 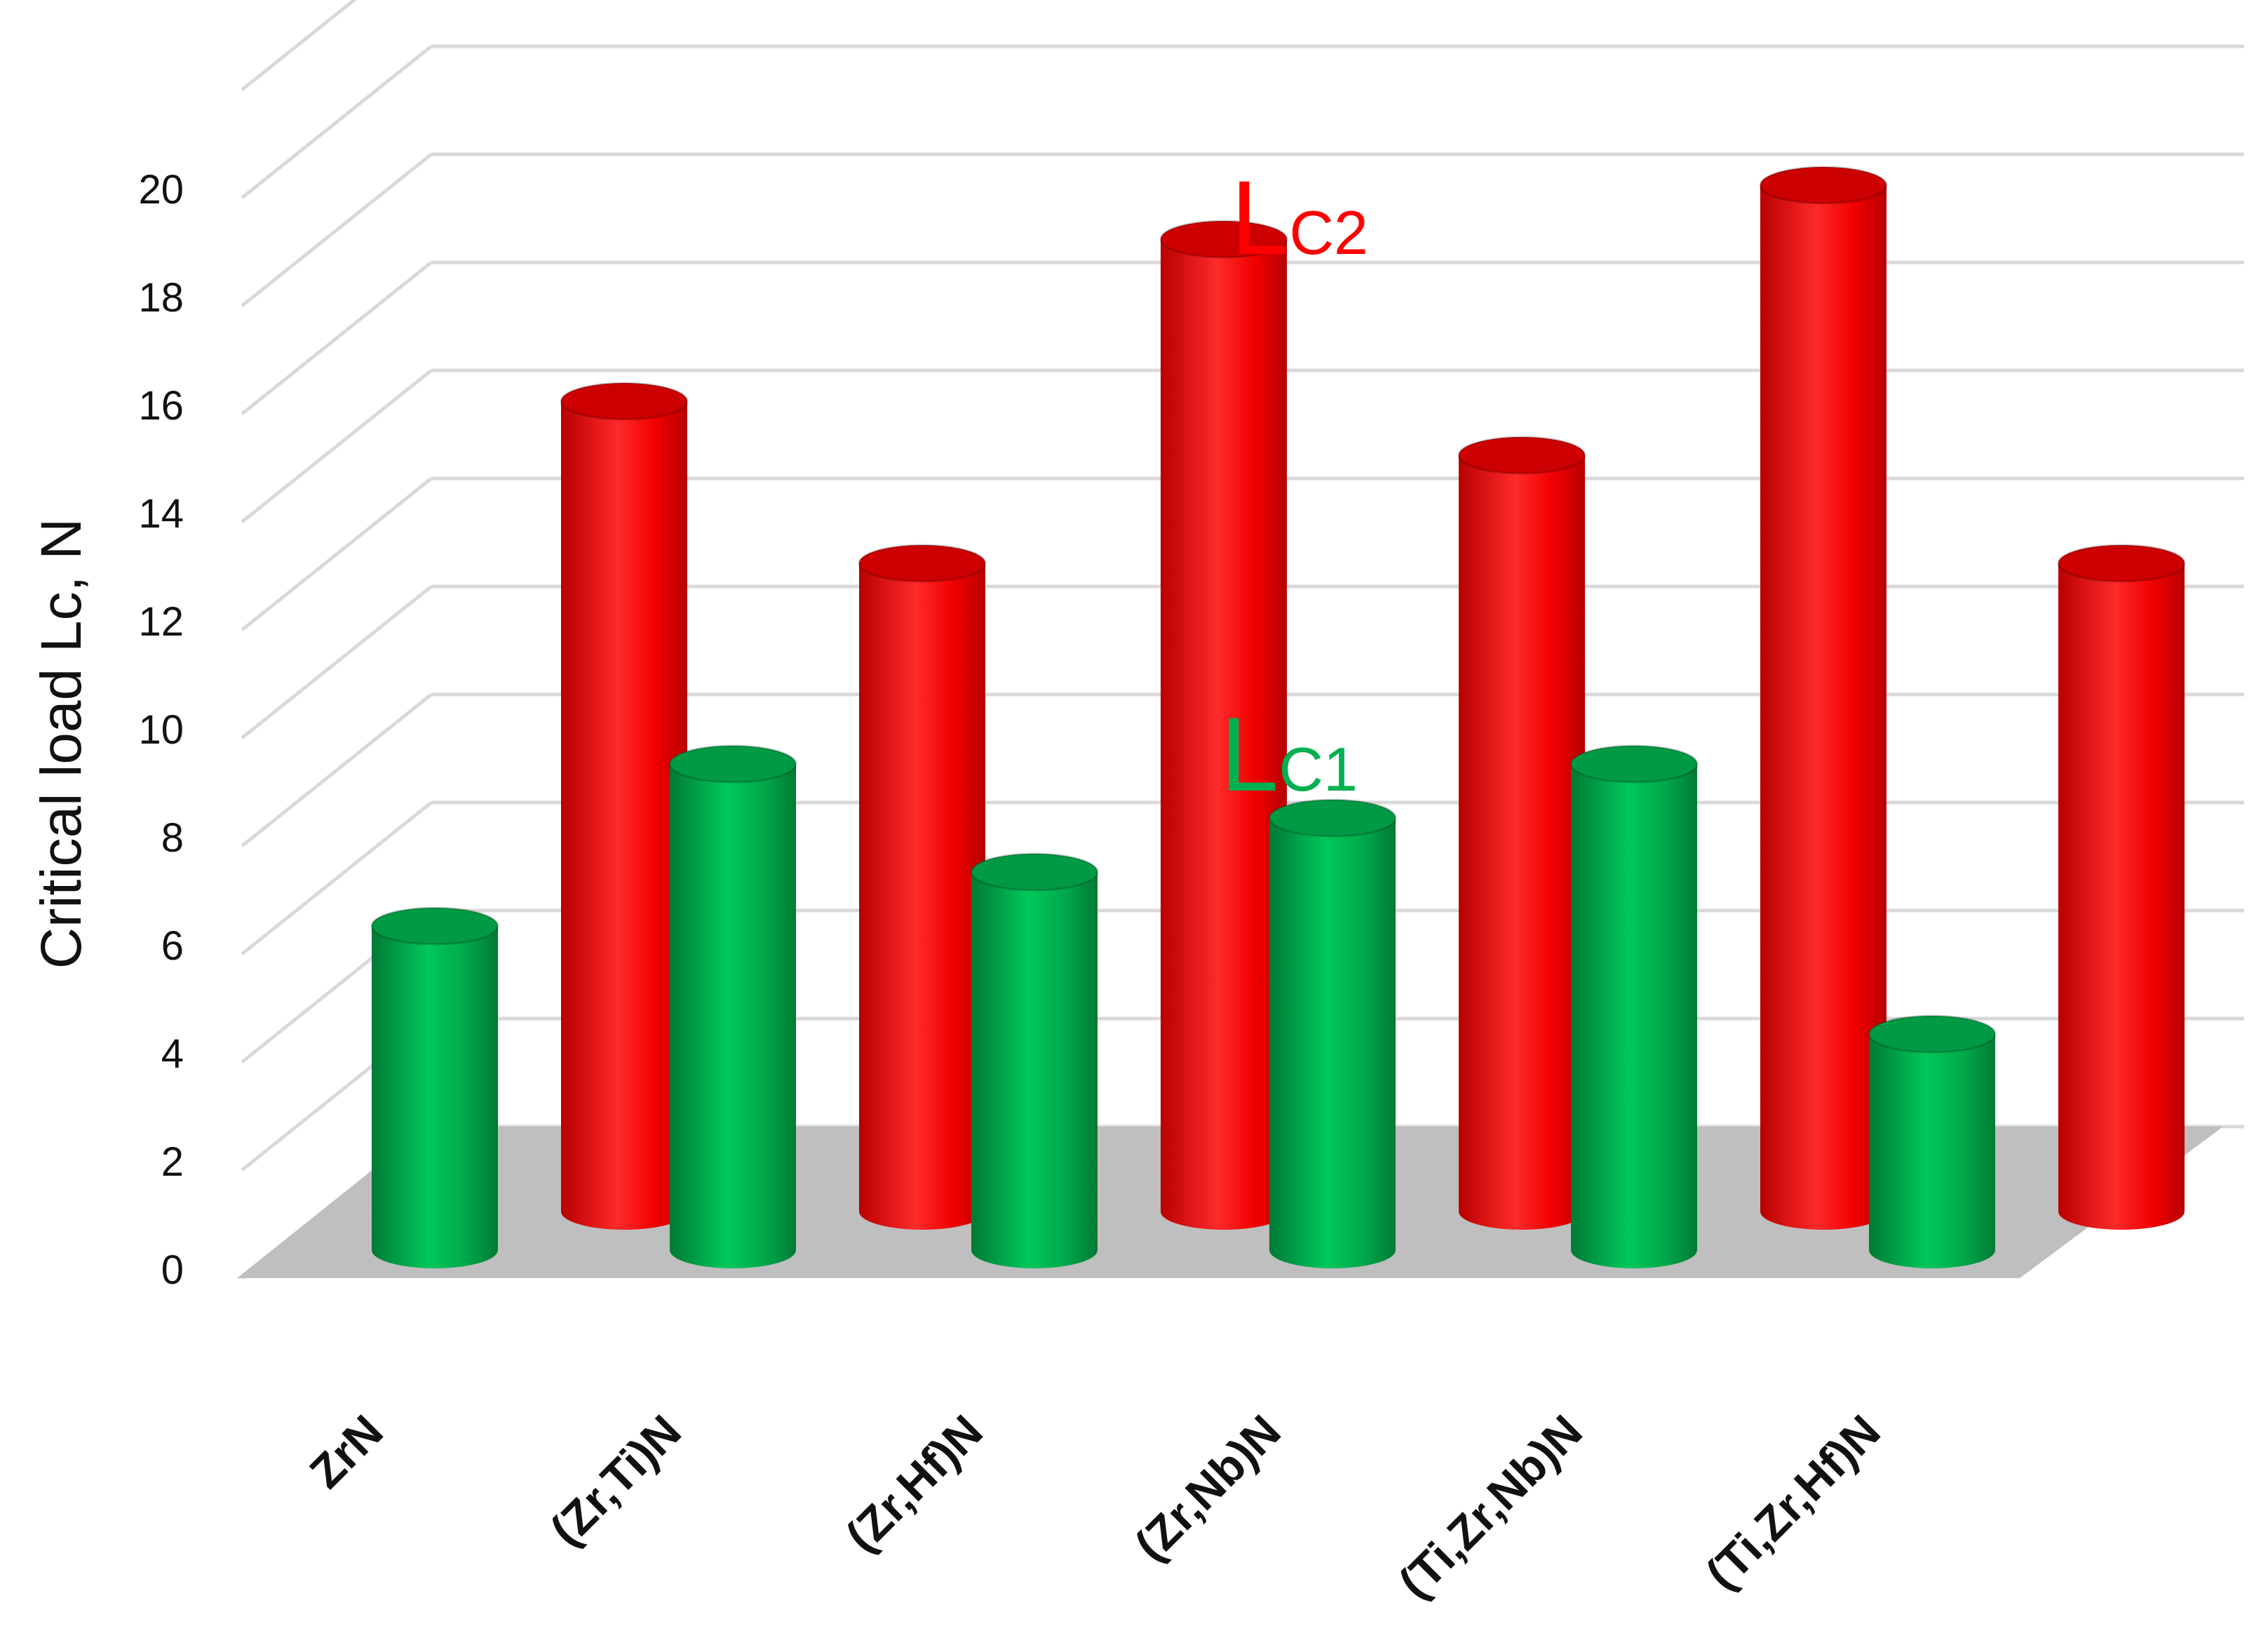 I want to click on x-category-label: (Zr,Hf)N, so click(x=913, y=1483).